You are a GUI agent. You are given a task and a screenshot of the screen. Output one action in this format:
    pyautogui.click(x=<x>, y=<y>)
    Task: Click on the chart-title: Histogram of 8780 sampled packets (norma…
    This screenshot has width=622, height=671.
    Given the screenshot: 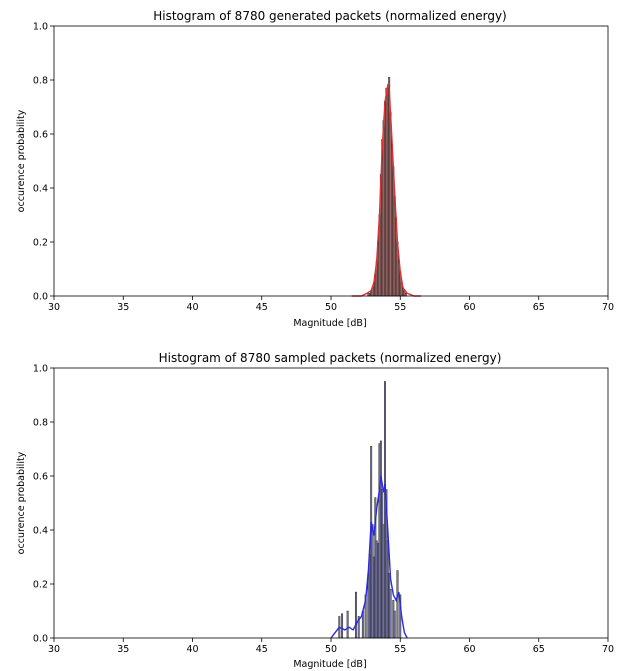 What is the action you would take?
    pyautogui.click(x=330, y=358)
    